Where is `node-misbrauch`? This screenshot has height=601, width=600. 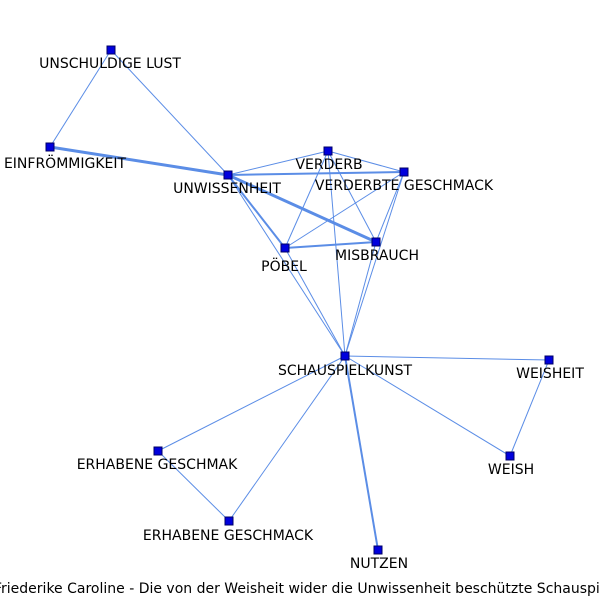 node-misbrauch is located at coordinates (376, 242).